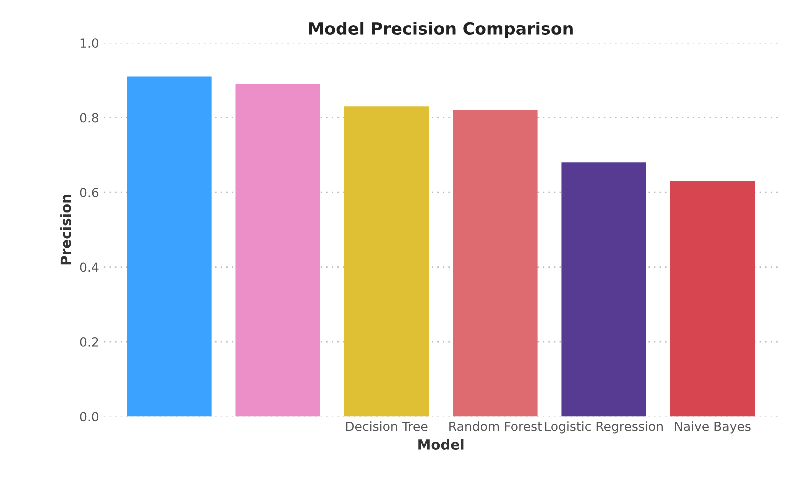  Describe the element at coordinates (89, 118) in the screenshot. I see `y-tick-label: 0.8` at that location.